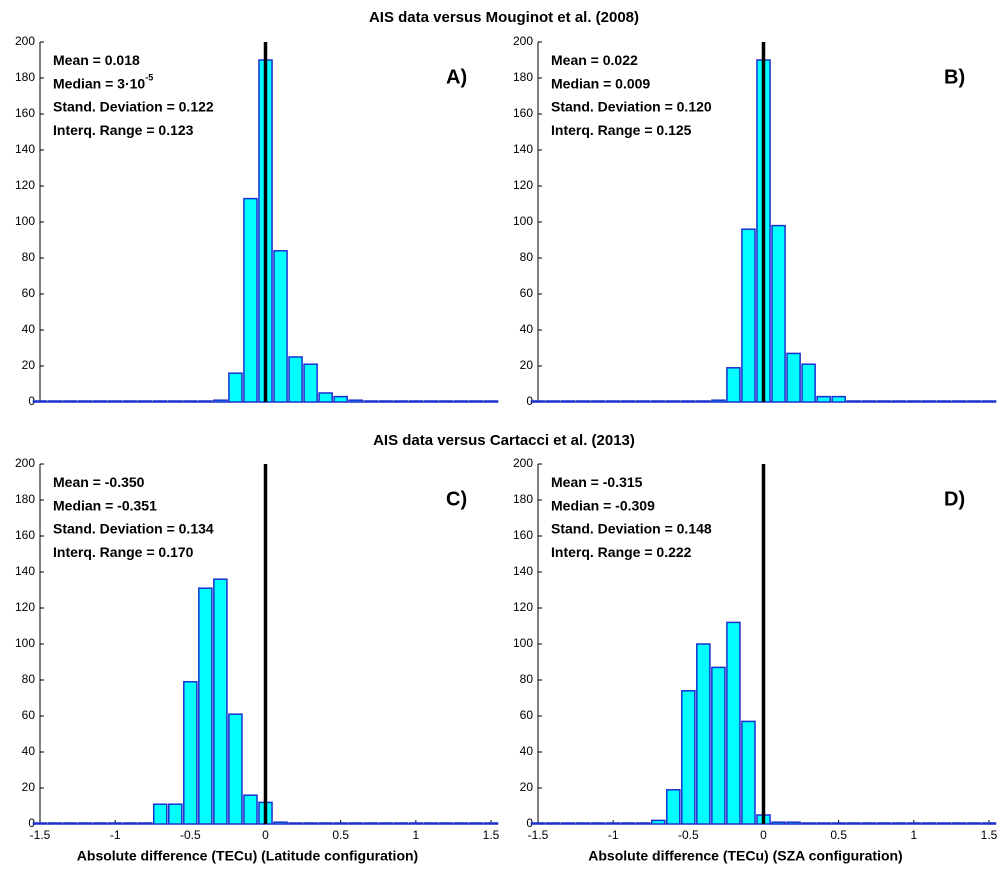  Describe the element at coordinates (613, 835) in the screenshot. I see `x-tick-label: -1` at that location.